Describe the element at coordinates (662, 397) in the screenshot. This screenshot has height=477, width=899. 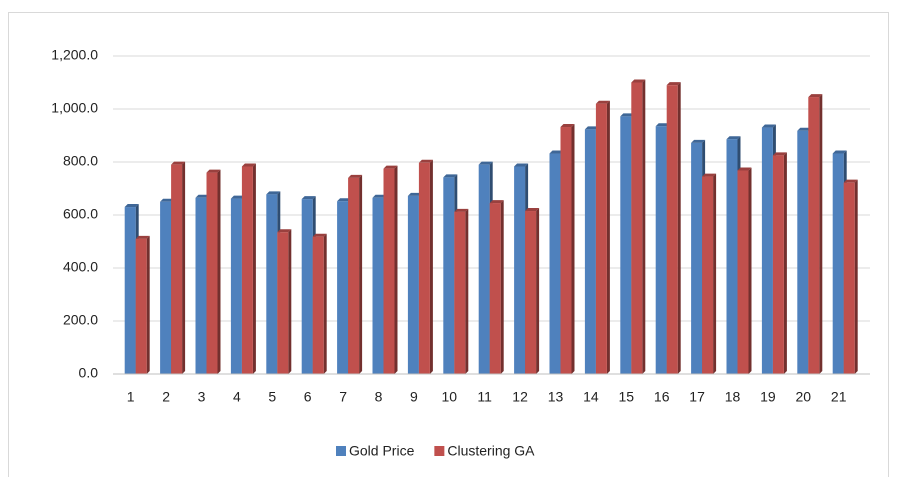
I see `x-tick-label: 16` at that location.